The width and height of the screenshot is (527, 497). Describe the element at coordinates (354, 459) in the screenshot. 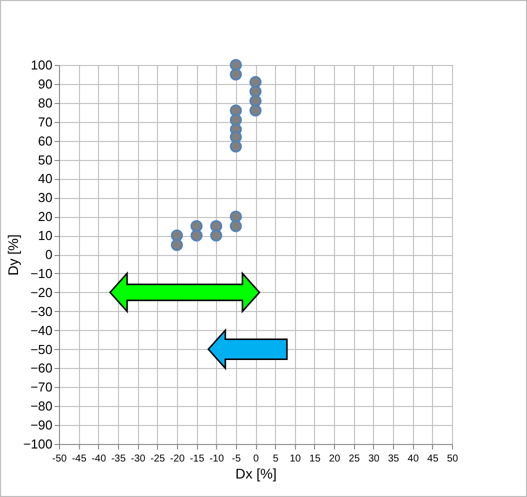

I see `x-tick-label: 25` at that location.